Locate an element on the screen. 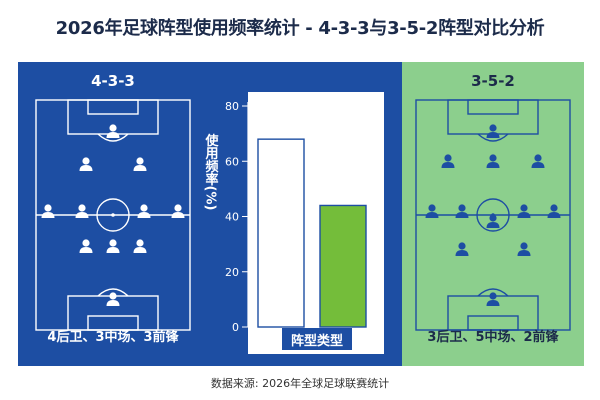 The image size is (600, 400). formation-352-description: 3后卫、5中场、2前锋 is located at coordinates (493, 337).